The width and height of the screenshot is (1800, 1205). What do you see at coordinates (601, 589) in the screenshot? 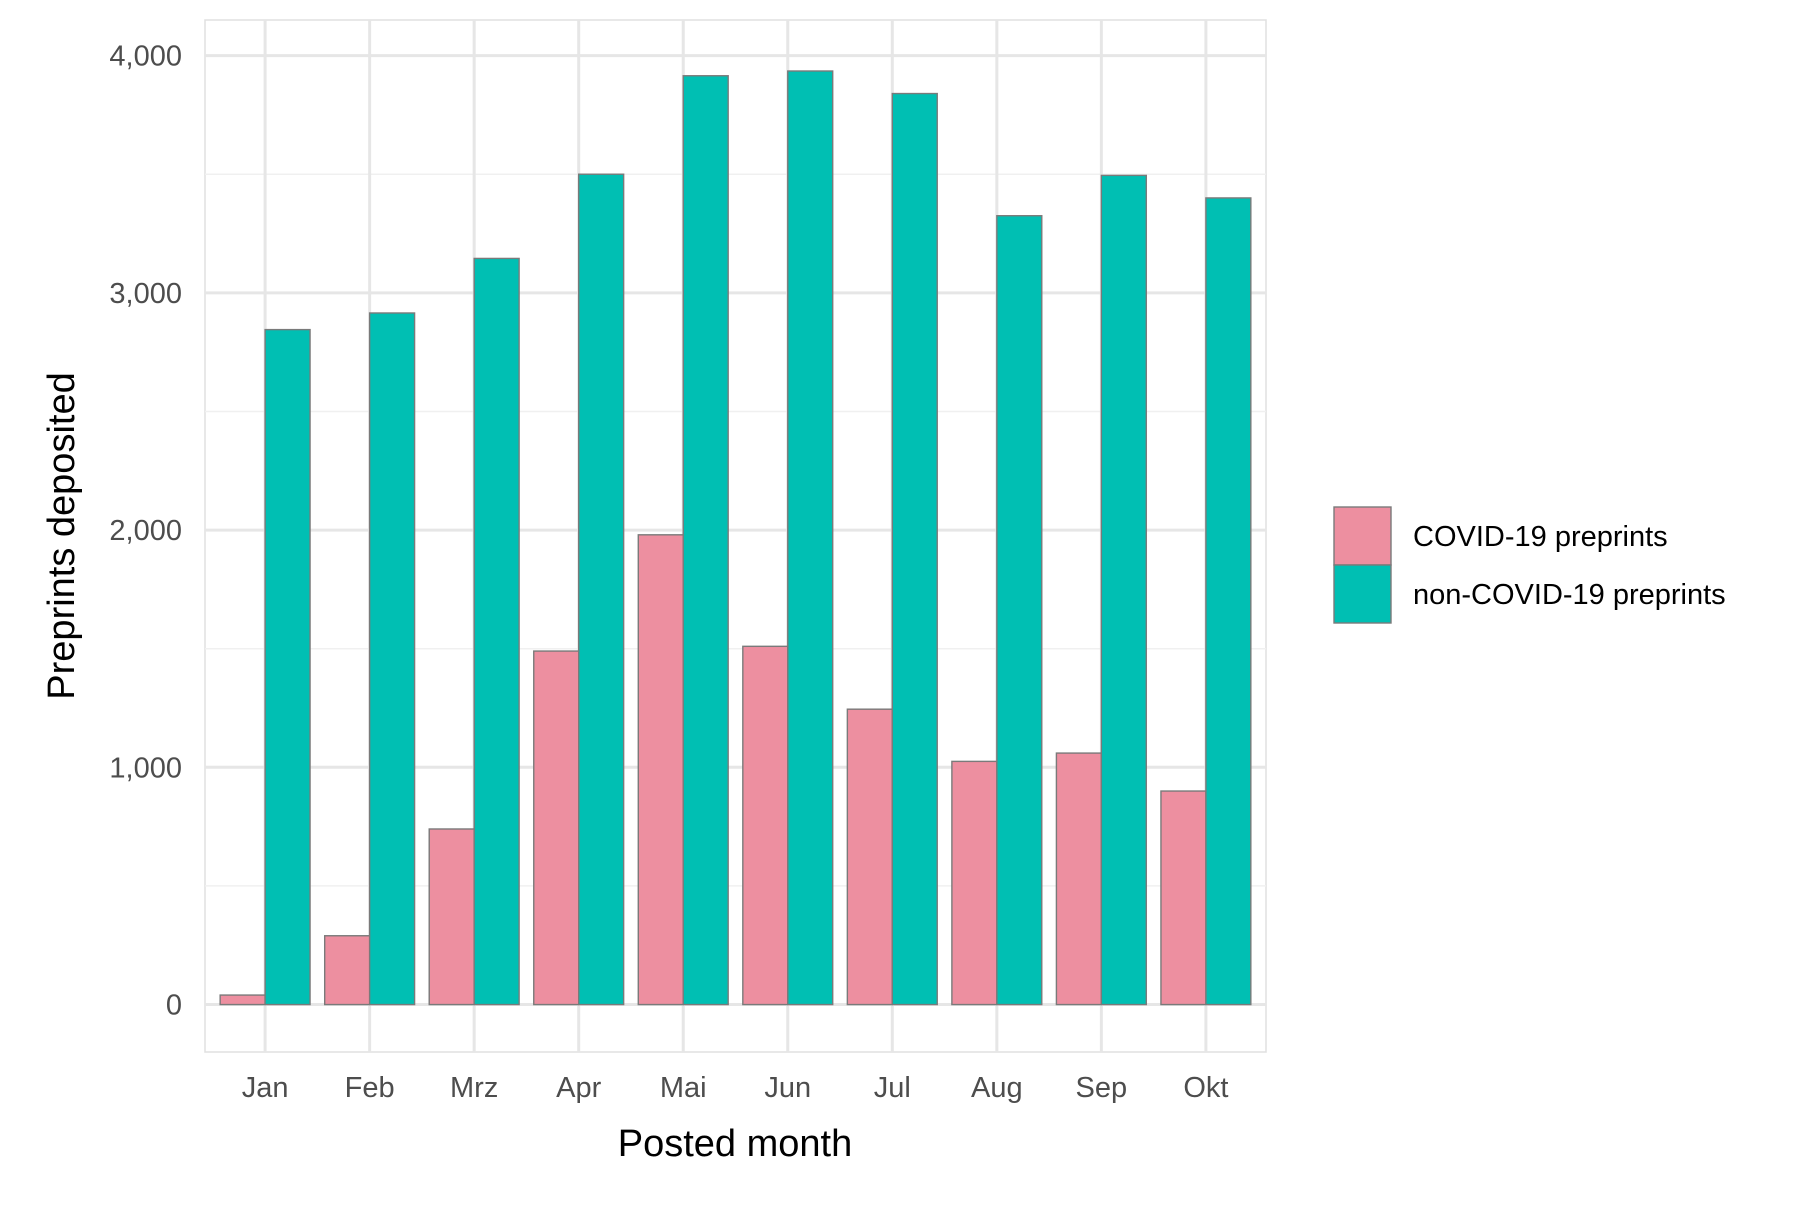
I see `bar-non-covid-apr` at bounding box center [601, 589].